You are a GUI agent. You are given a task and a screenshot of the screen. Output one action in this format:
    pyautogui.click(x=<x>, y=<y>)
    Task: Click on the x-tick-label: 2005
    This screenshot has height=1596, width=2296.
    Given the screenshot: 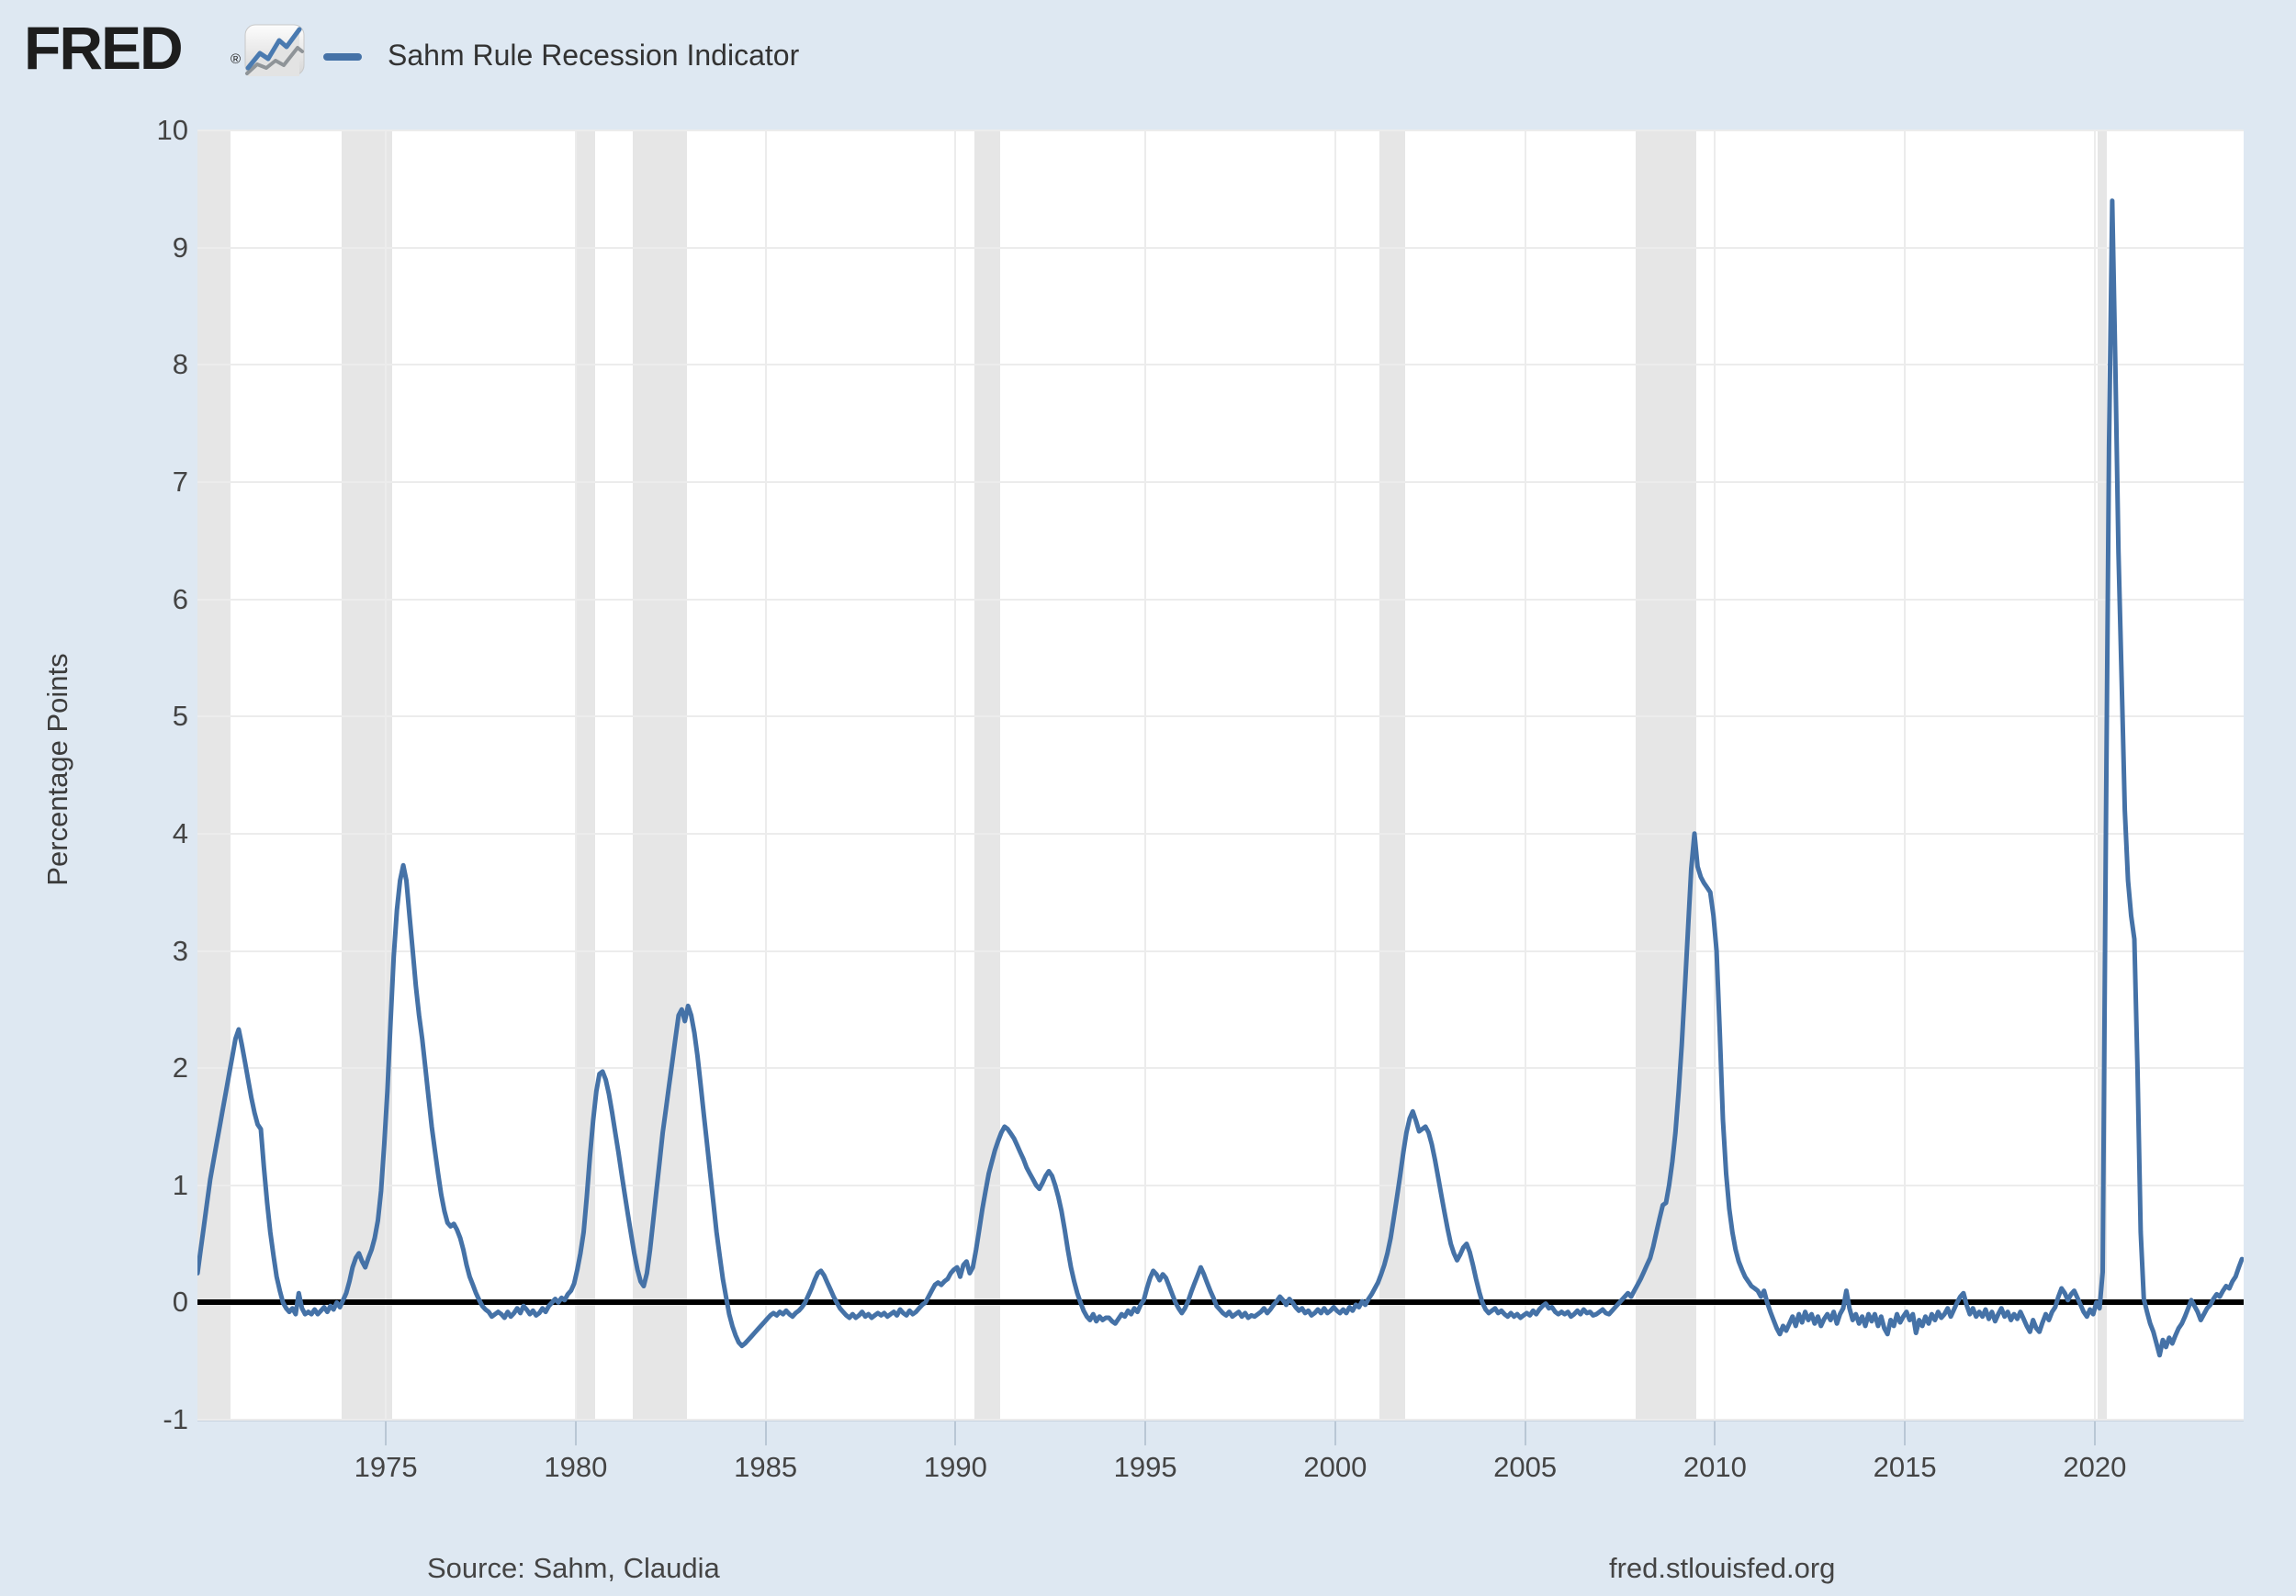 What is the action you would take?
    pyautogui.click(x=1525, y=1467)
    